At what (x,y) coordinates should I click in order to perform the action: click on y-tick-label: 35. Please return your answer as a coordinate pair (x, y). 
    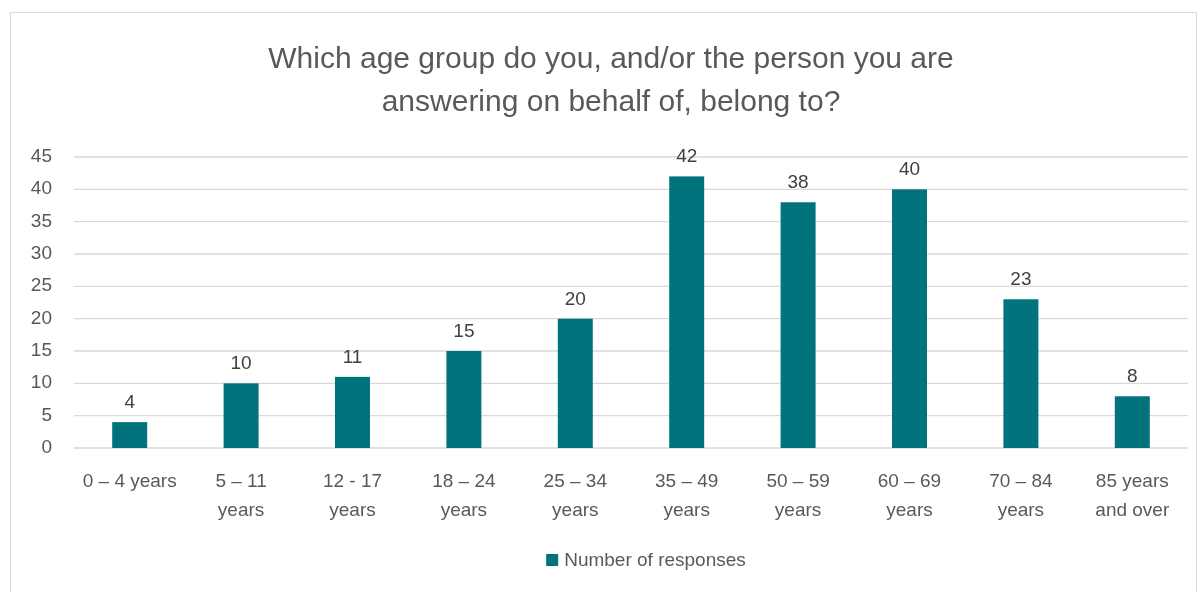
    Looking at the image, I should click on (41, 220).